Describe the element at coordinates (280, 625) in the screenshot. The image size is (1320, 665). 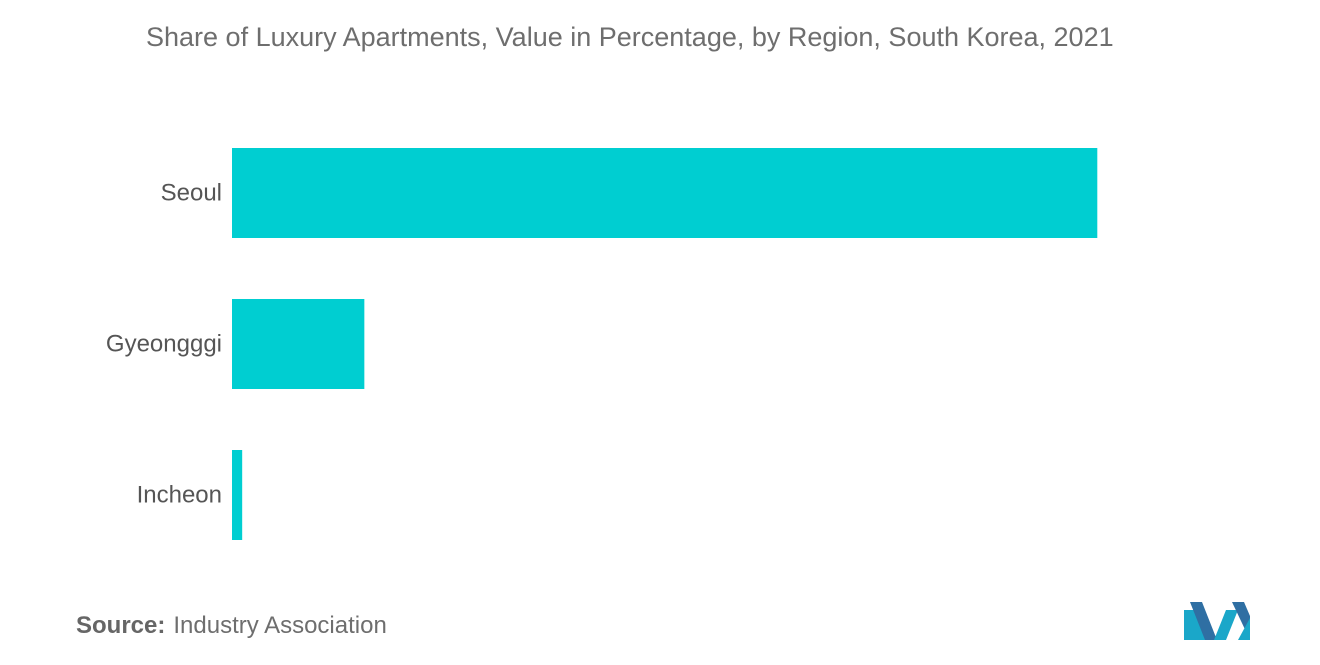
I see `source-text: Industry Association` at that location.